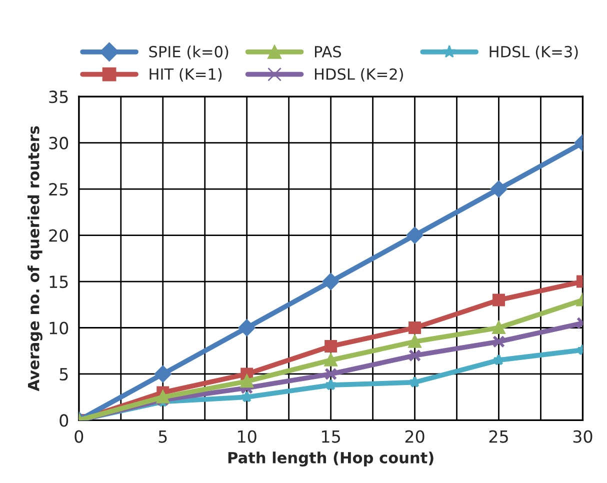 This screenshot has width=607, height=483. What do you see at coordinates (58, 143) in the screenshot?
I see `y-tick-label: 30` at bounding box center [58, 143].